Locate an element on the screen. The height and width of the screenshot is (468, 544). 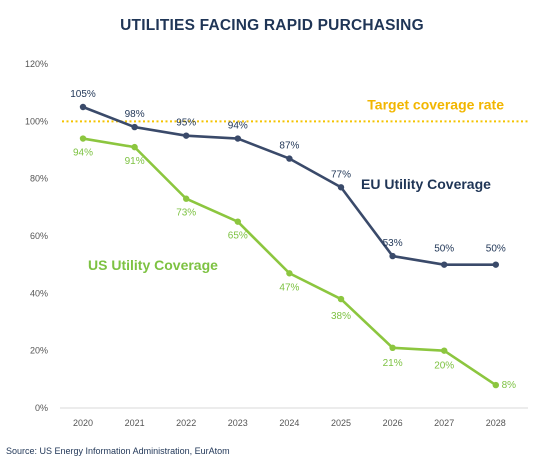
x-tick-label: 2026 is located at coordinates (393, 423).